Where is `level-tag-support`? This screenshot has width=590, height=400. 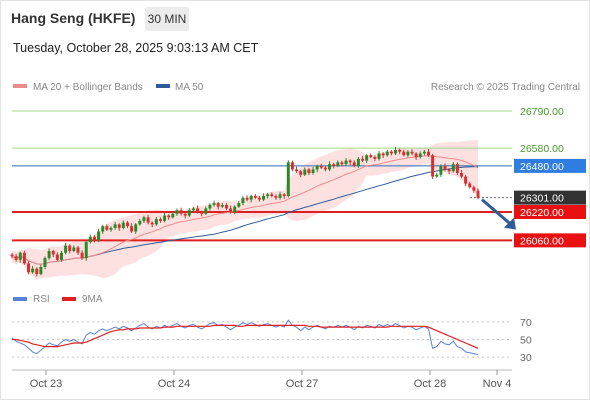 level-tag-support is located at coordinates (550, 212).